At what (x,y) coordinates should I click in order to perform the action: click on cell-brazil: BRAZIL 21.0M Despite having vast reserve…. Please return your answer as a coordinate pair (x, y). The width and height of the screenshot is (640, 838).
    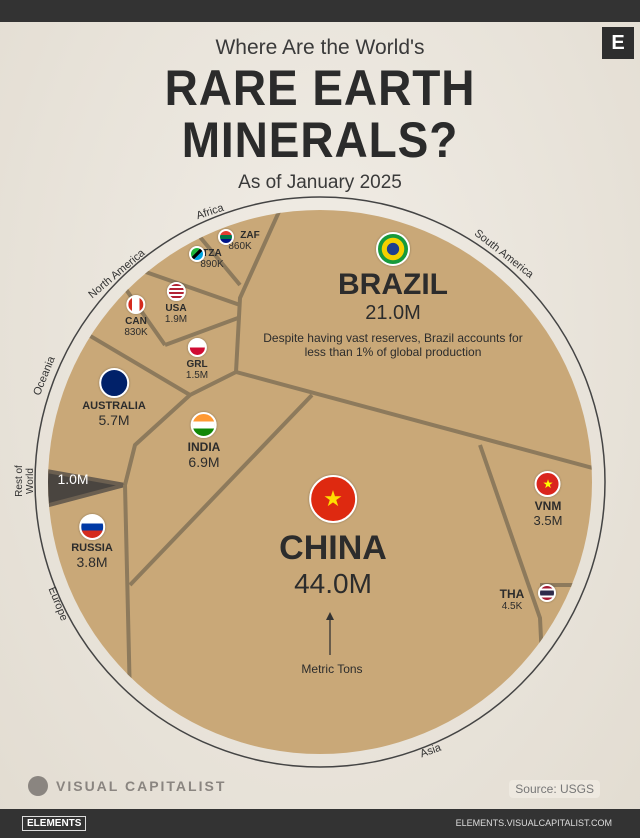
    Looking at the image, I should click on (393, 295).